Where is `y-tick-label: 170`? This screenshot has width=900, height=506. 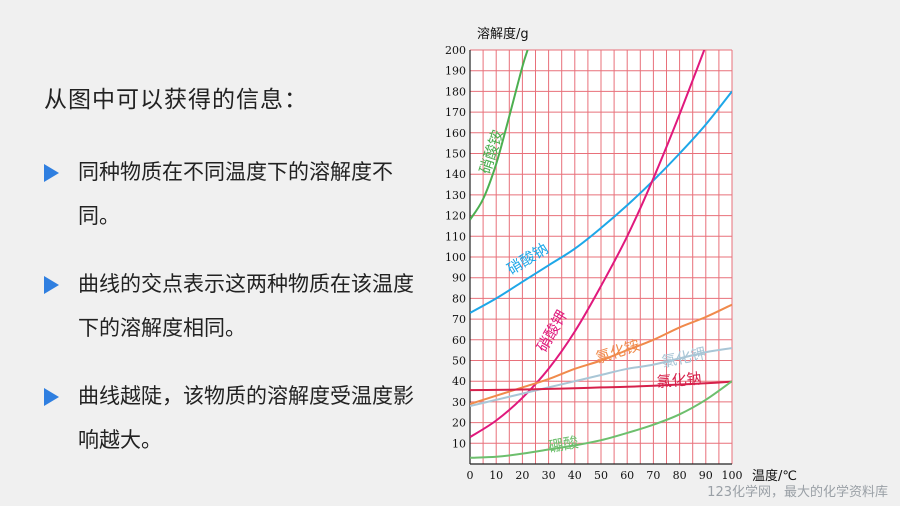
y-tick-label: 170 is located at coordinates (455, 112).